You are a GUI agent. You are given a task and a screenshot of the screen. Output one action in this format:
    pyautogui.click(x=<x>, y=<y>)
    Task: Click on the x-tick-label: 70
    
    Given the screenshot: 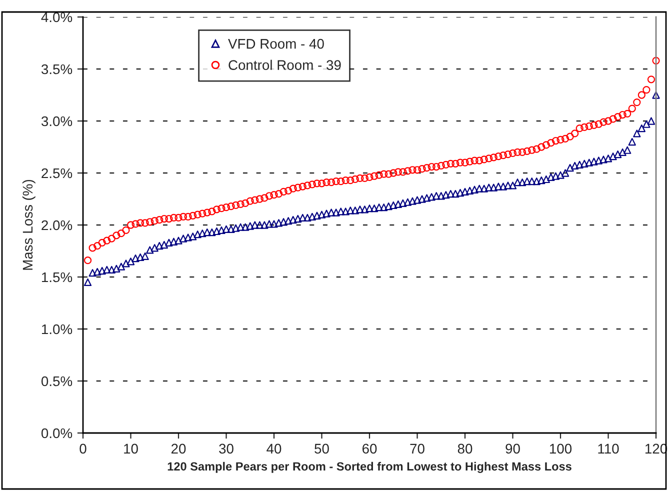 What is the action you would take?
    pyautogui.click(x=417, y=449)
    